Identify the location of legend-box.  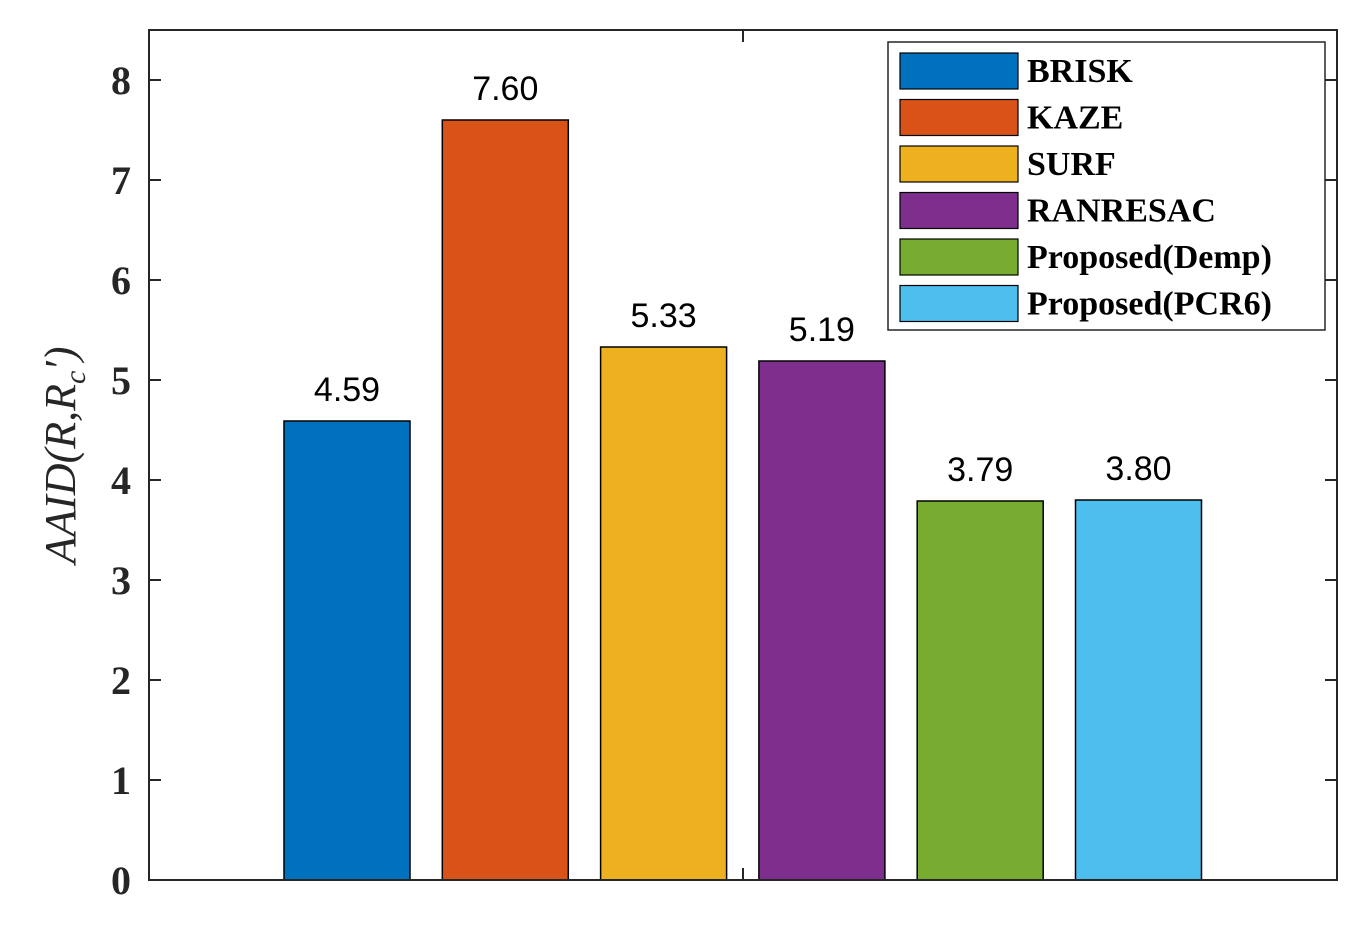
(1106, 186).